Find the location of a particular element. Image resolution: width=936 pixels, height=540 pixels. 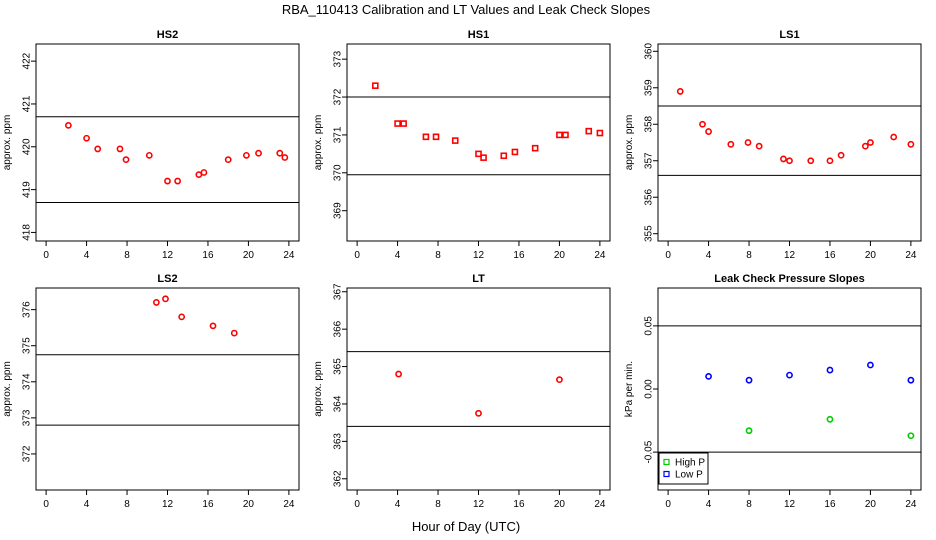

y-axis-label: kPa per min. is located at coordinates (629, 389).